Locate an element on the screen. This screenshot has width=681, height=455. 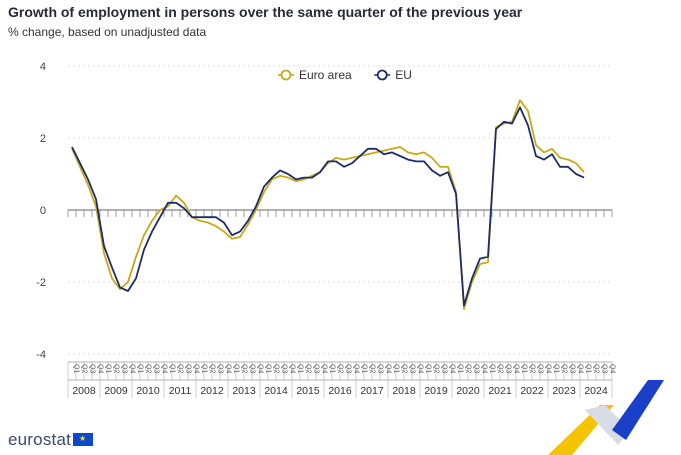
year-tick-label: 2019 is located at coordinates (436, 391).